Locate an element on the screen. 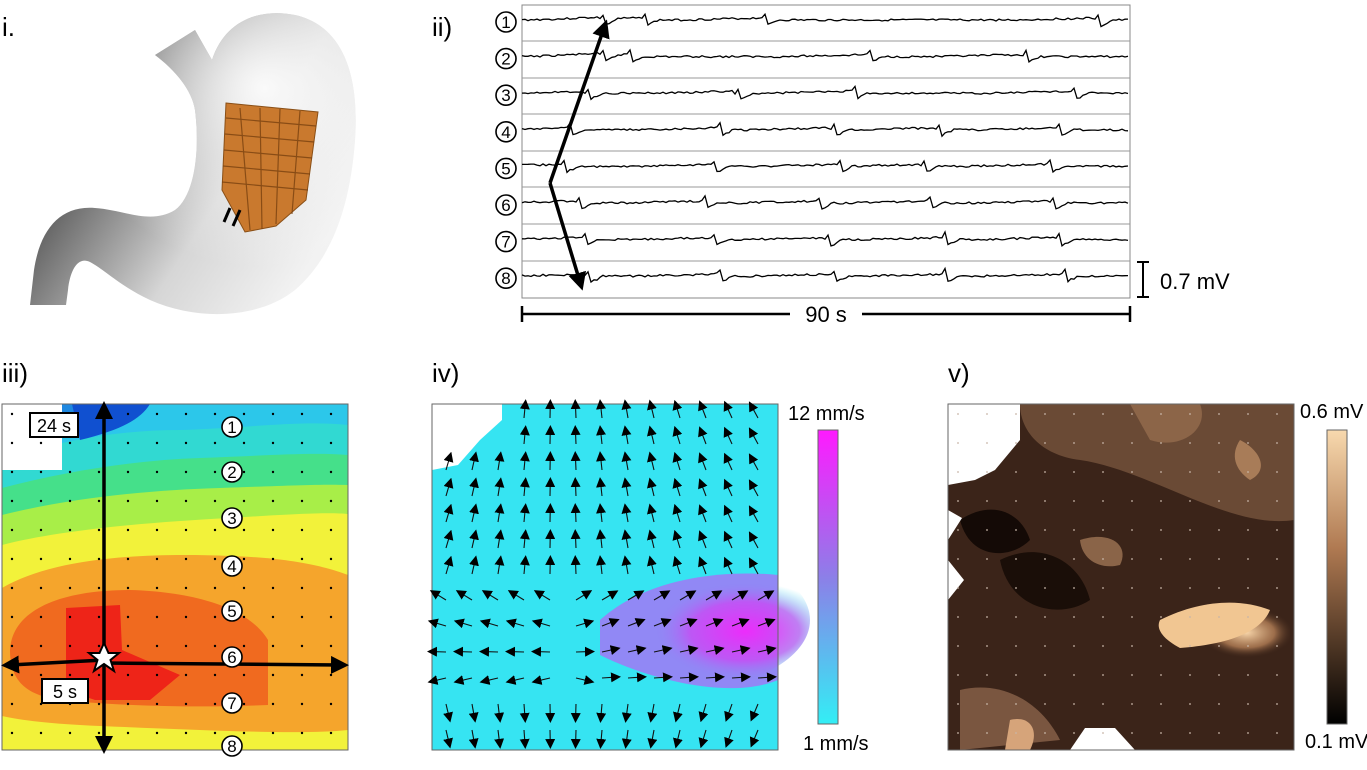 The height and width of the screenshot is (770, 1367). isochrone-label-3: 3 is located at coordinates (232, 518).